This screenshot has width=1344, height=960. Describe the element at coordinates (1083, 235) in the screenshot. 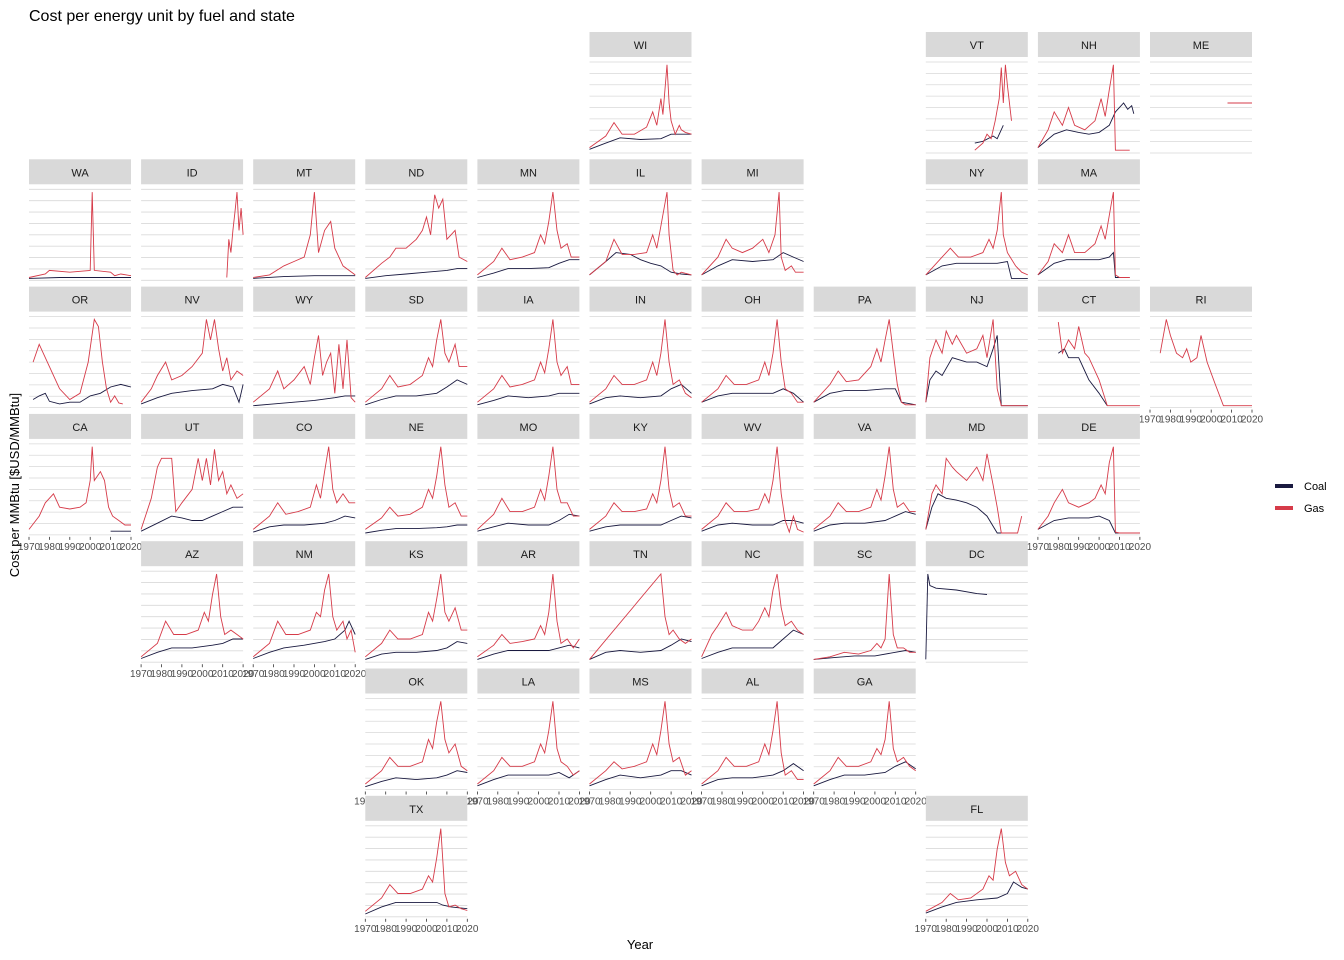

I see `series-line-gas-ma` at that location.